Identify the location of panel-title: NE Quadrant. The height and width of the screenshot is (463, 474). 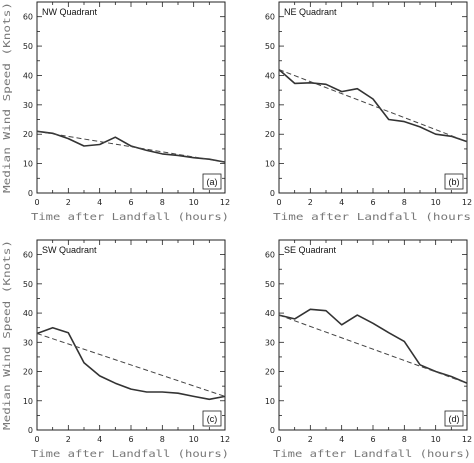
(310, 12).